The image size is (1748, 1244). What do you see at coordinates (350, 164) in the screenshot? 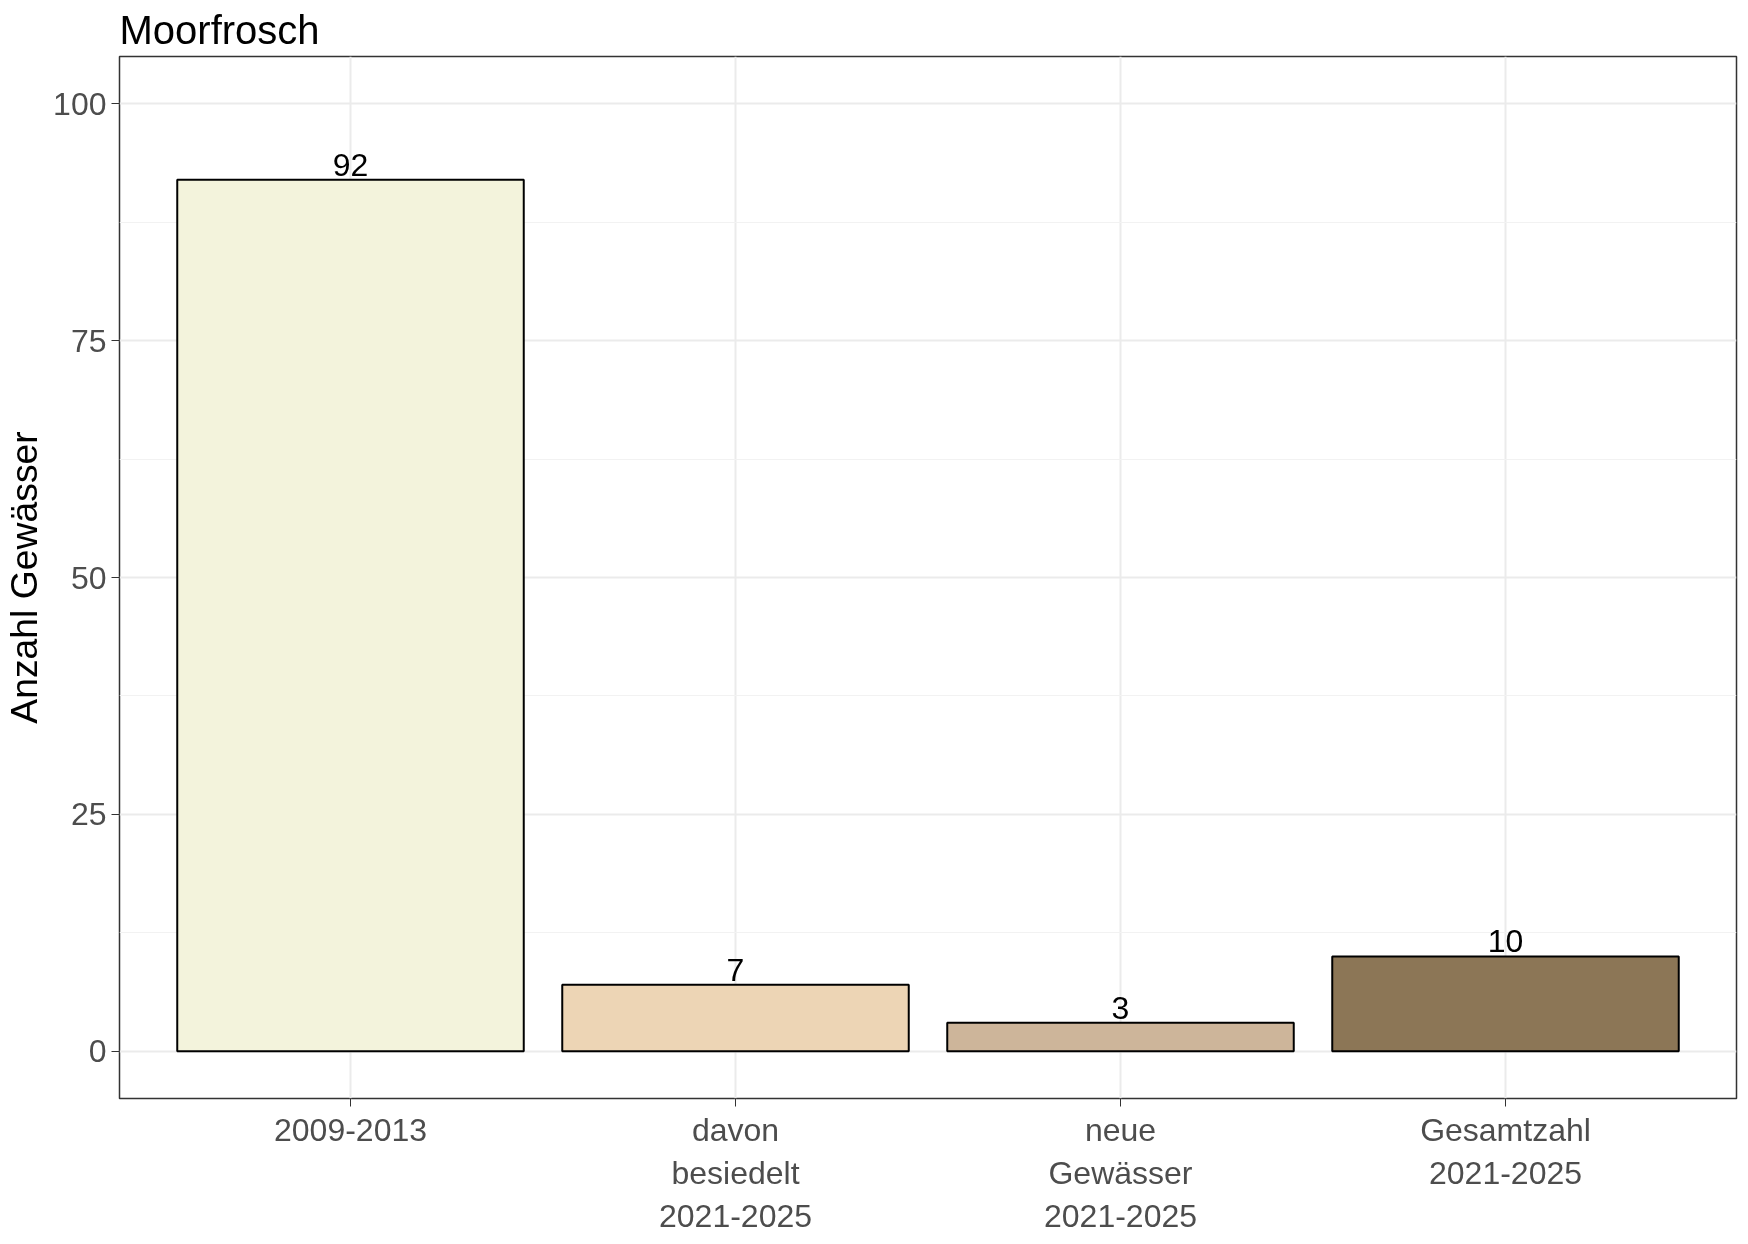
I see `data-label: 92` at bounding box center [350, 164].